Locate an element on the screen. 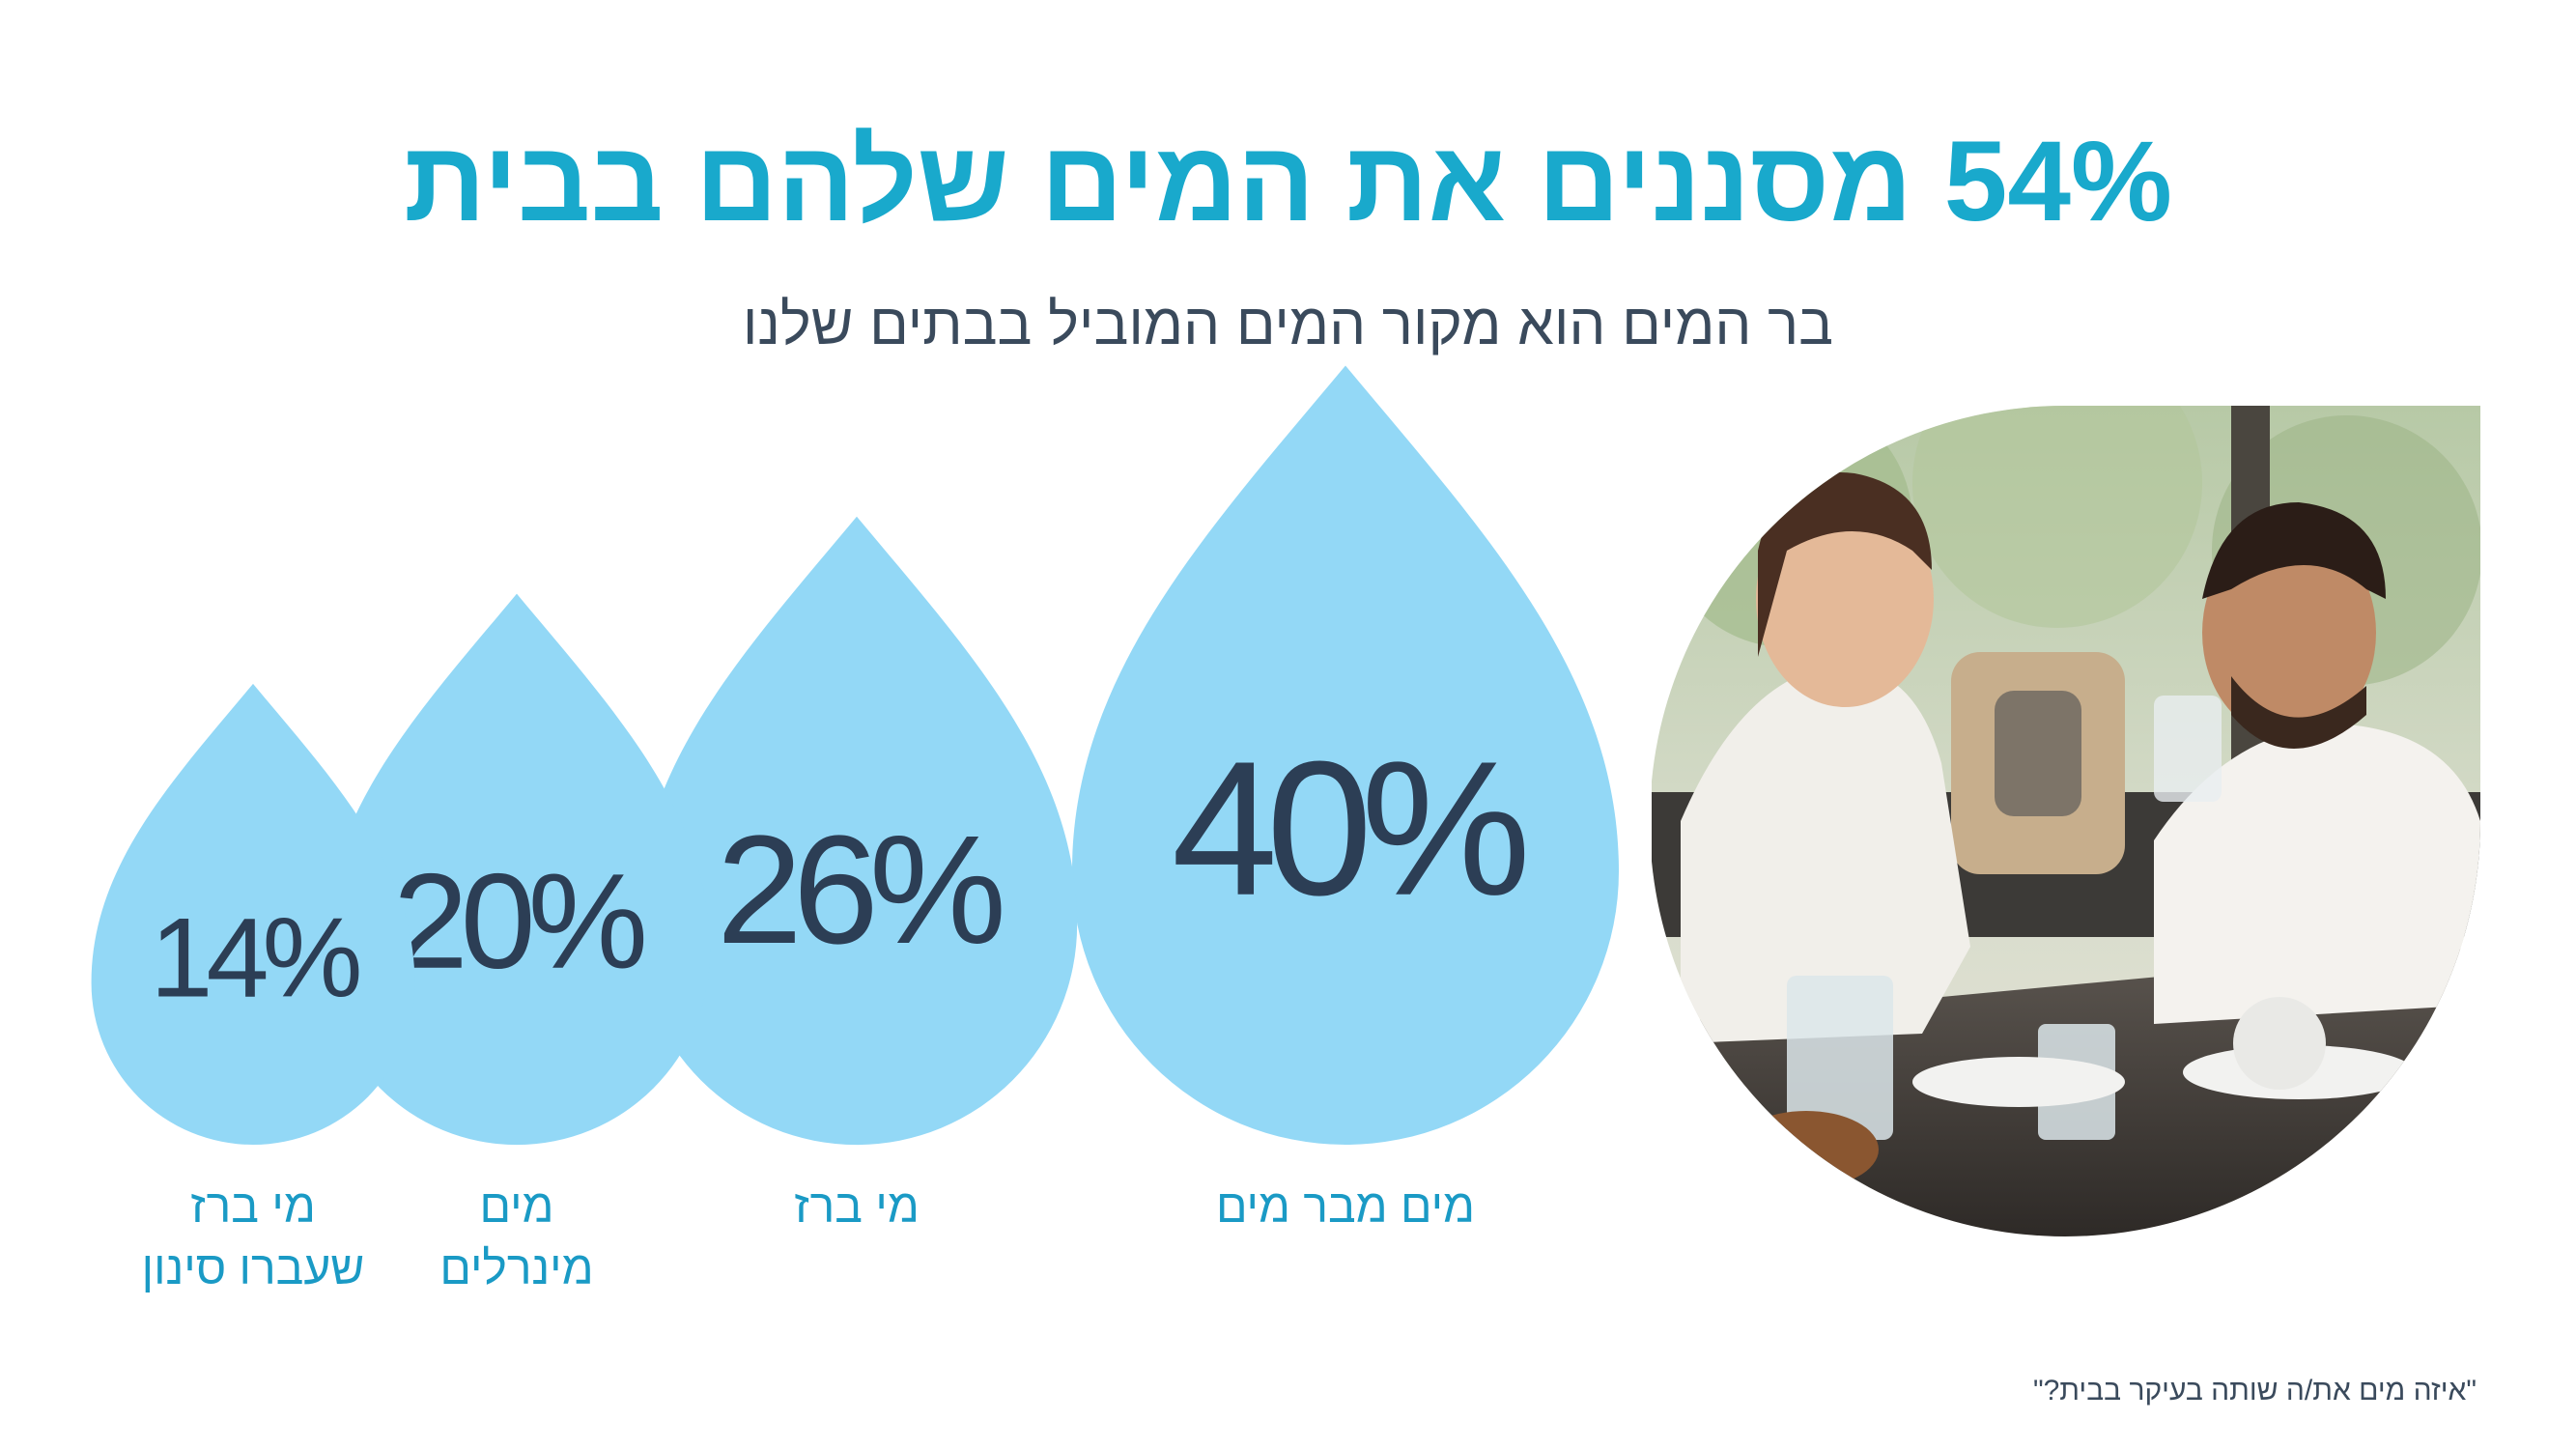 The height and width of the screenshot is (1449, 2576). category-label: מי ברז is located at coordinates (857, 1207).